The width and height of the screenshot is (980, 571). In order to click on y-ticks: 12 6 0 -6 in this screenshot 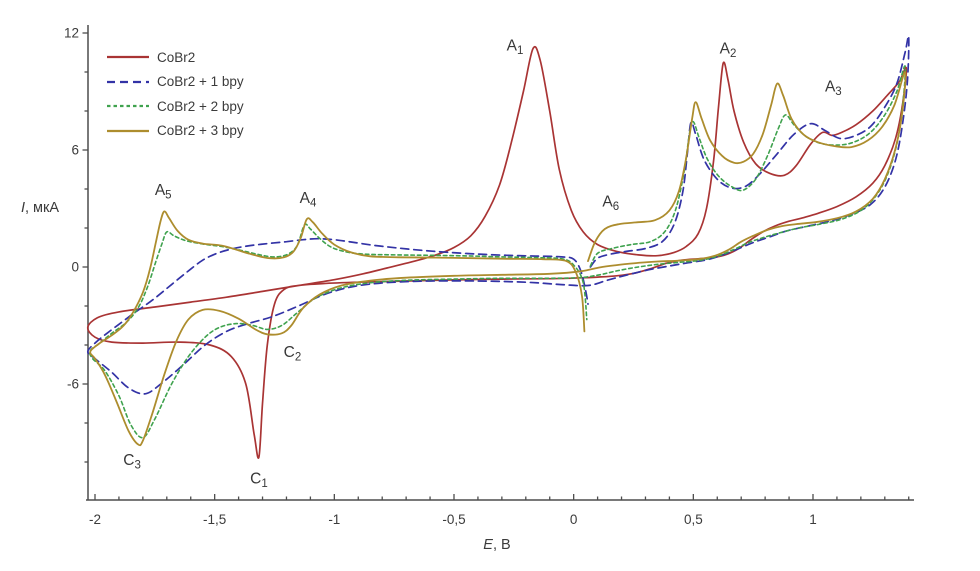, I will do `click(76, 244)`.